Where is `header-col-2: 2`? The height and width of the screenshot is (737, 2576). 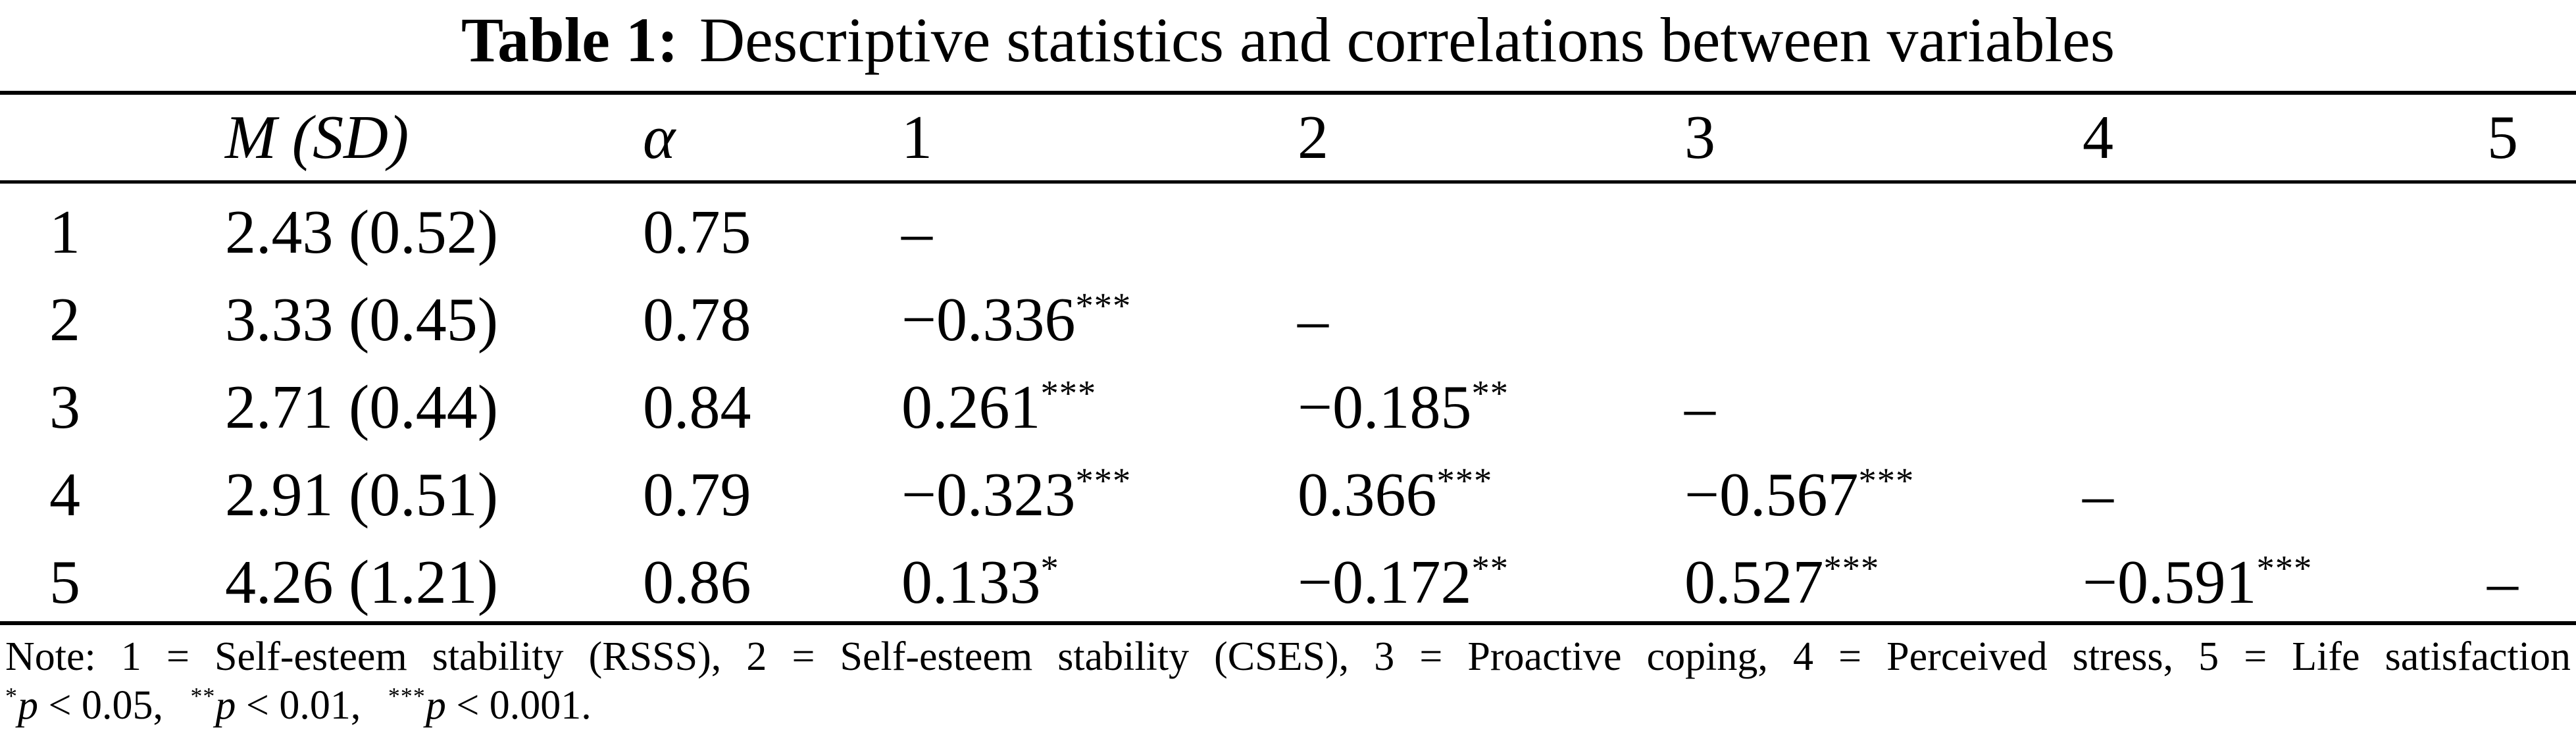
header-col-2: 2 is located at coordinates (1313, 137).